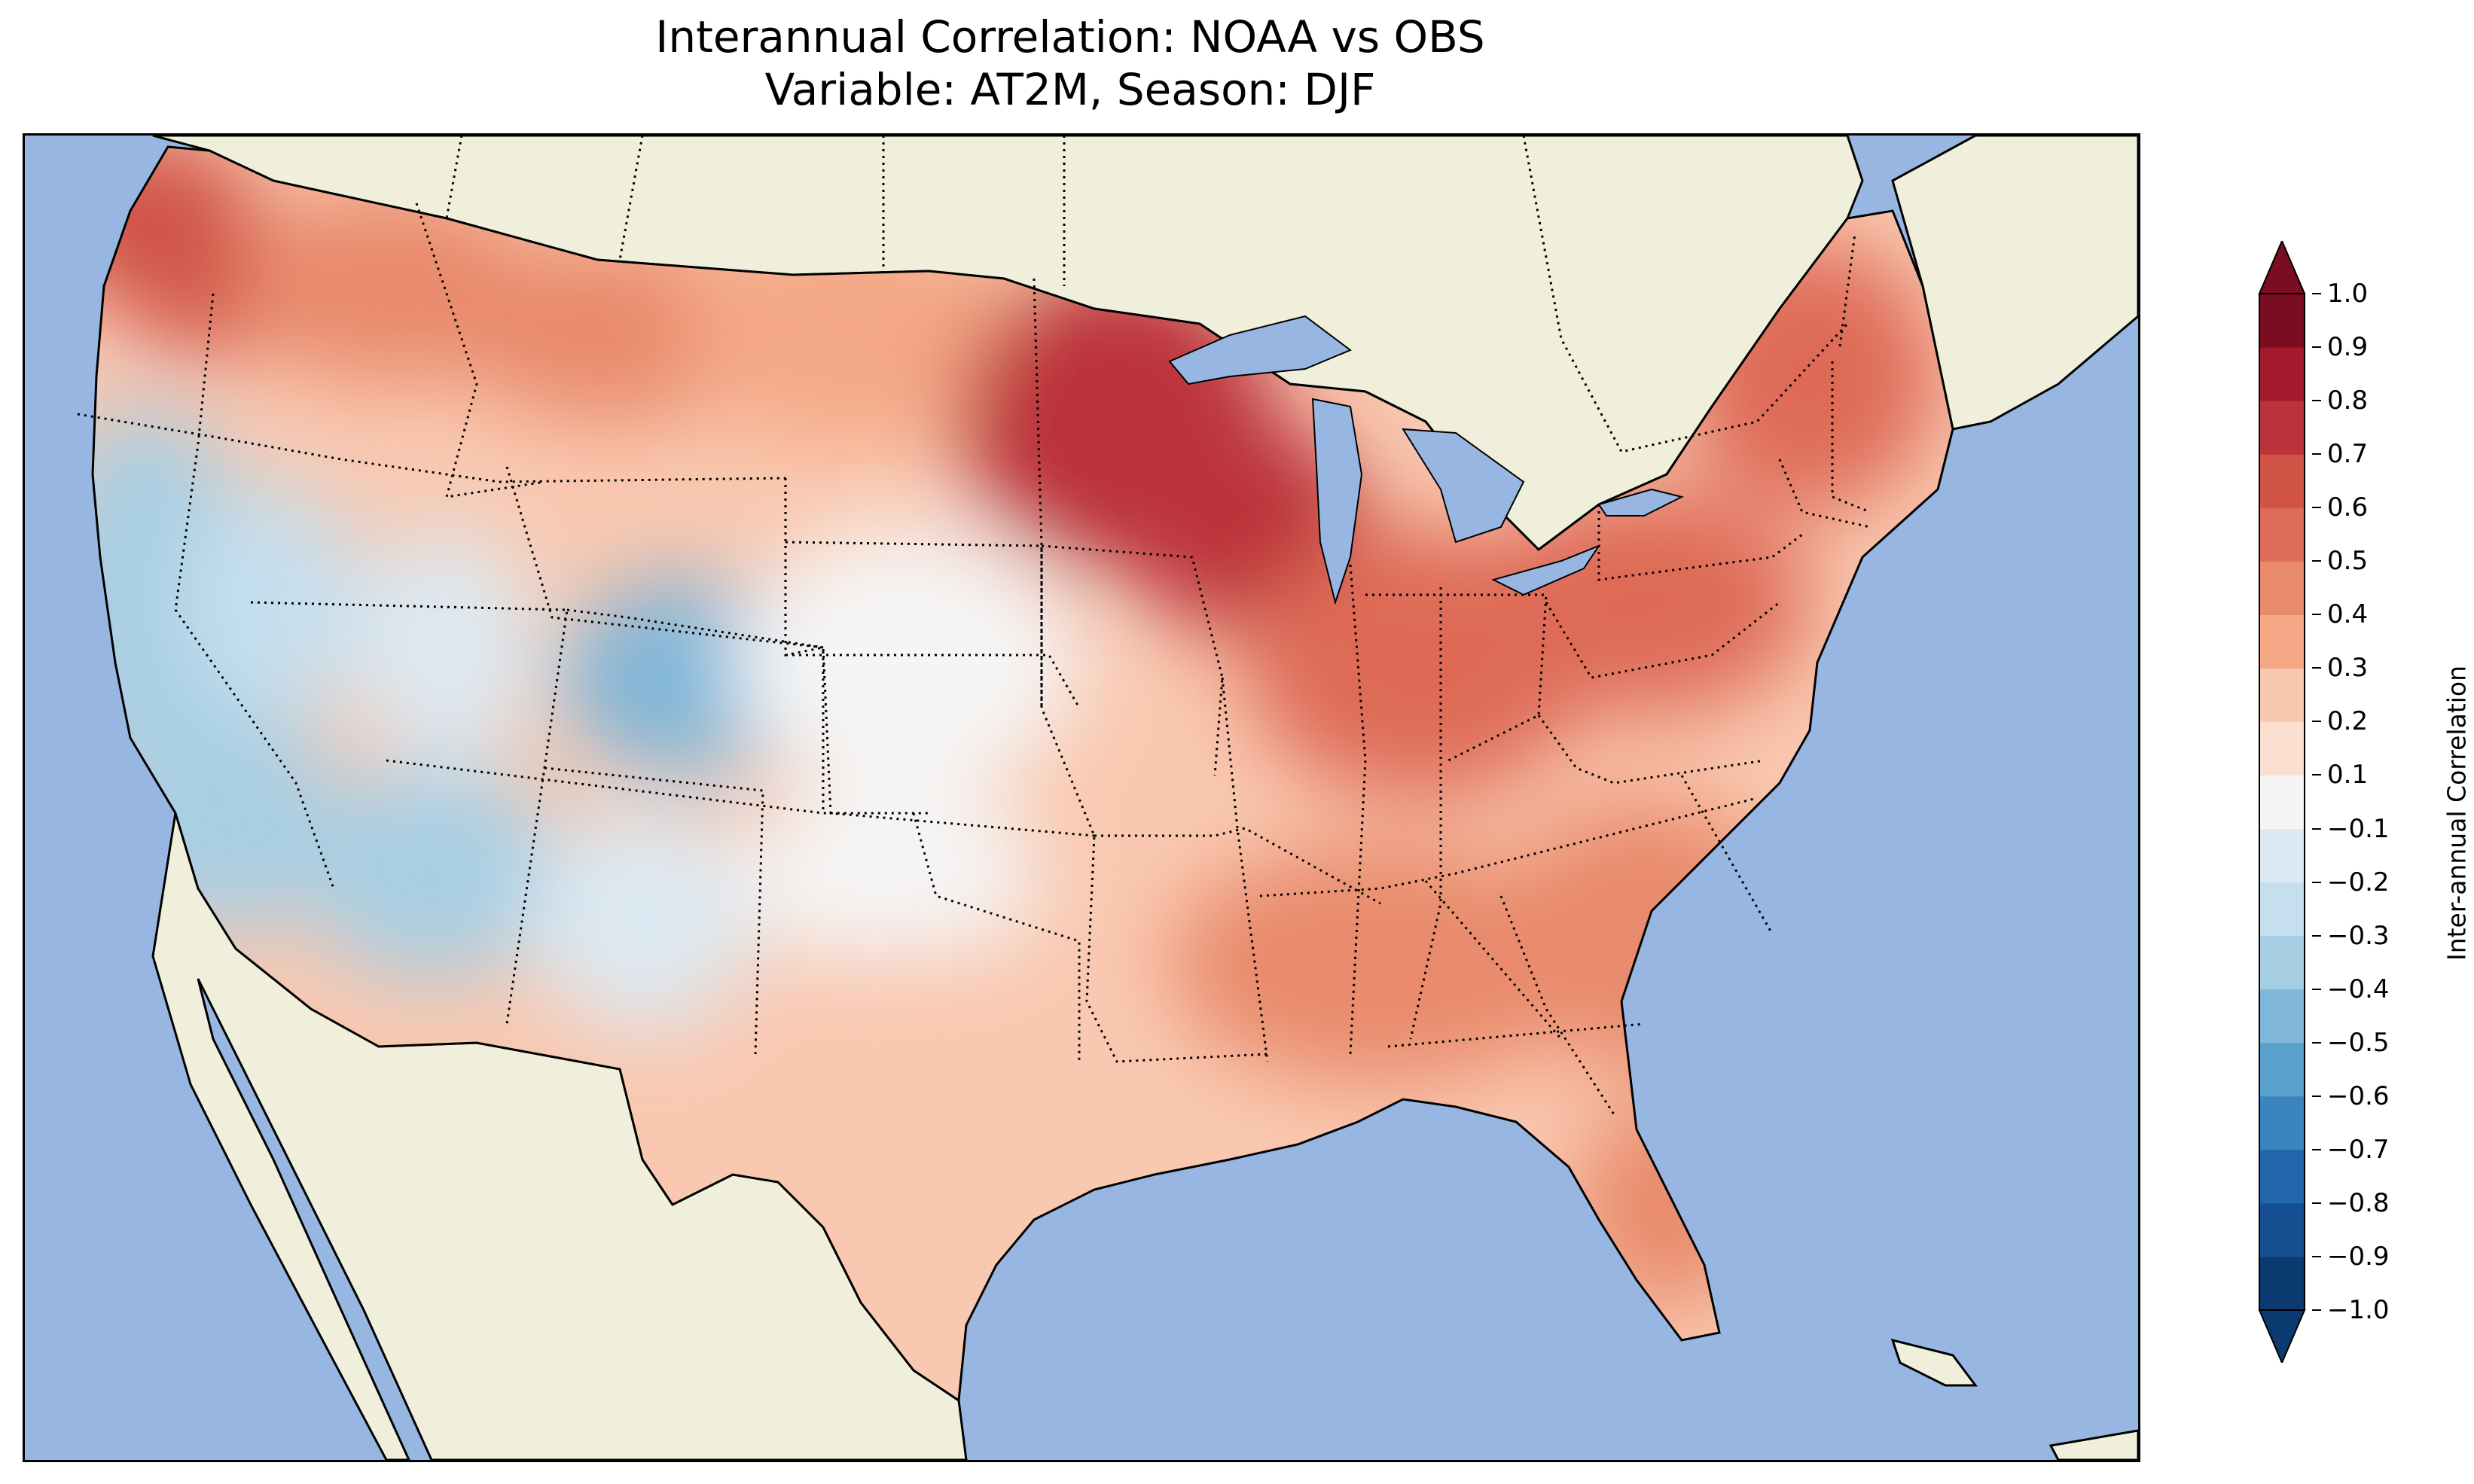 This screenshot has height=1484, width=2474. Describe the element at coordinates (1070, 36) in the screenshot. I see `title-line-1: Interannual Correlation: NOAA vs OBS` at that location.